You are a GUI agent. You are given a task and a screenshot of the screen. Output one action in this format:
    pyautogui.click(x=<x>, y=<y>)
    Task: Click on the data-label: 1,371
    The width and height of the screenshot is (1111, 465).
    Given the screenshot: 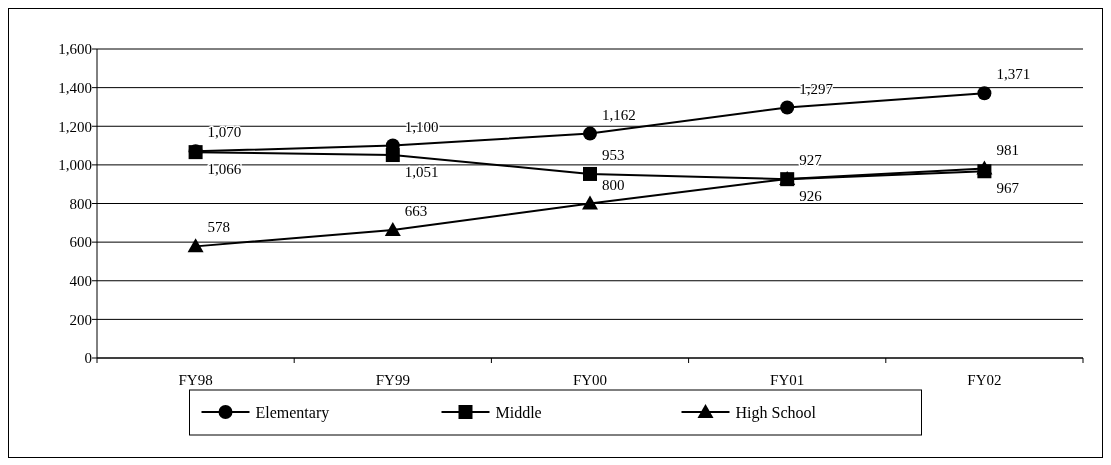 What is the action you would take?
    pyautogui.click(x=1013, y=74)
    